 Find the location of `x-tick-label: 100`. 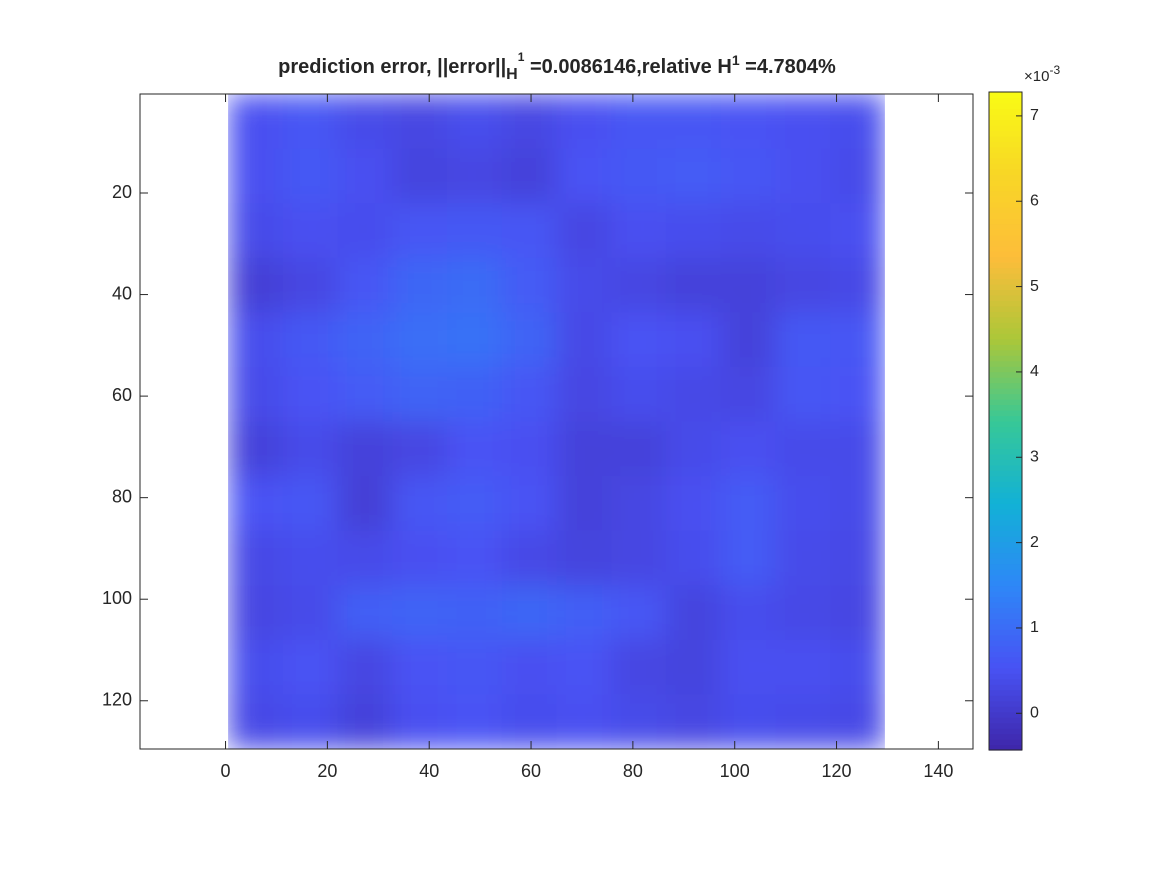

x-tick-label: 100 is located at coordinates (735, 771).